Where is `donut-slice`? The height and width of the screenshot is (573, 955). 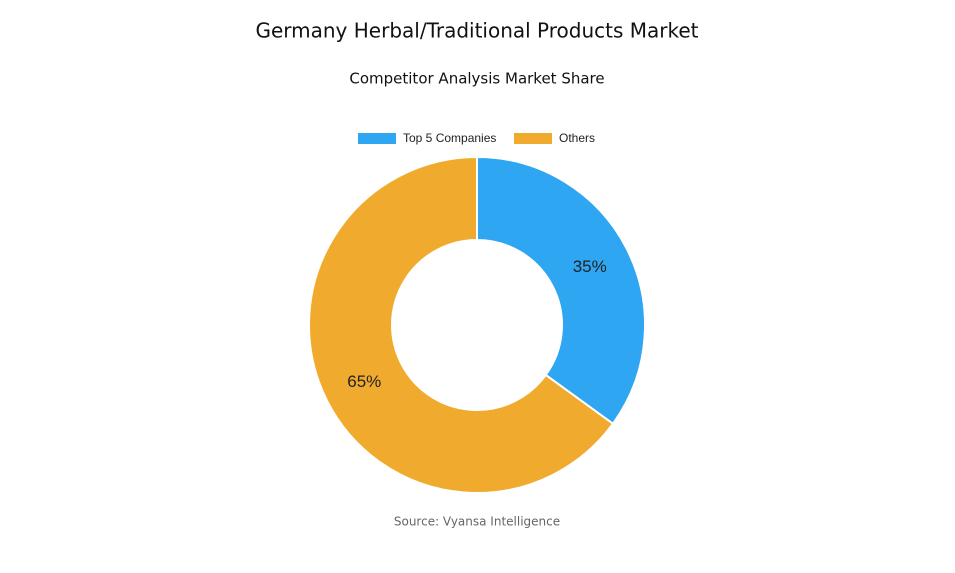 donut-slice is located at coordinates (561, 290).